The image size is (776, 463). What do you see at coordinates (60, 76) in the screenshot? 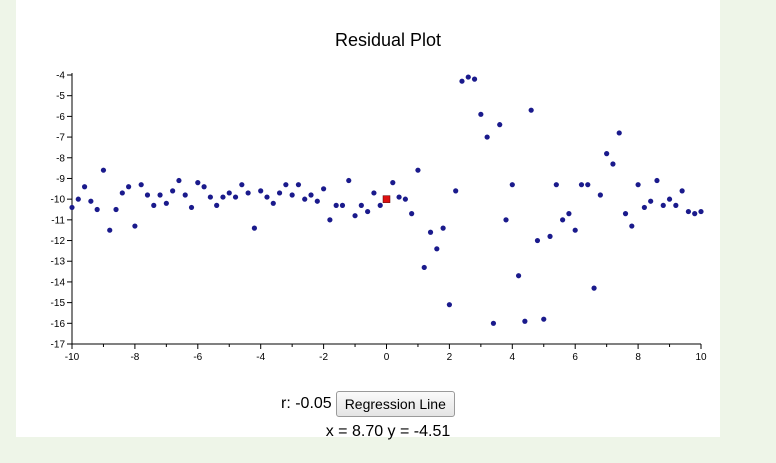
I see `y-tick-label: -4` at bounding box center [60, 76].